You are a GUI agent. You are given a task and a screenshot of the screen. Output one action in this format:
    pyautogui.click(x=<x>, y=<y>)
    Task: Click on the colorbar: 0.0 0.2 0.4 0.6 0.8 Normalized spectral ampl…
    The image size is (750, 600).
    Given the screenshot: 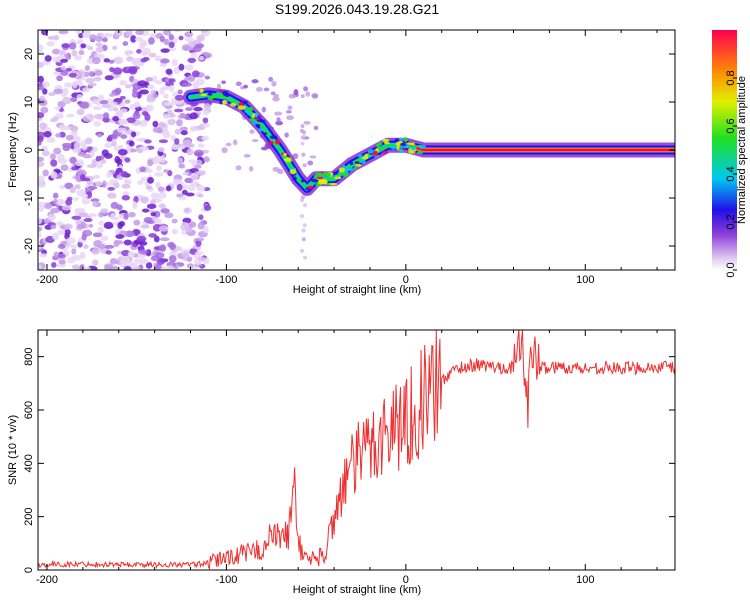 What is the action you would take?
    pyautogui.click(x=730, y=154)
    